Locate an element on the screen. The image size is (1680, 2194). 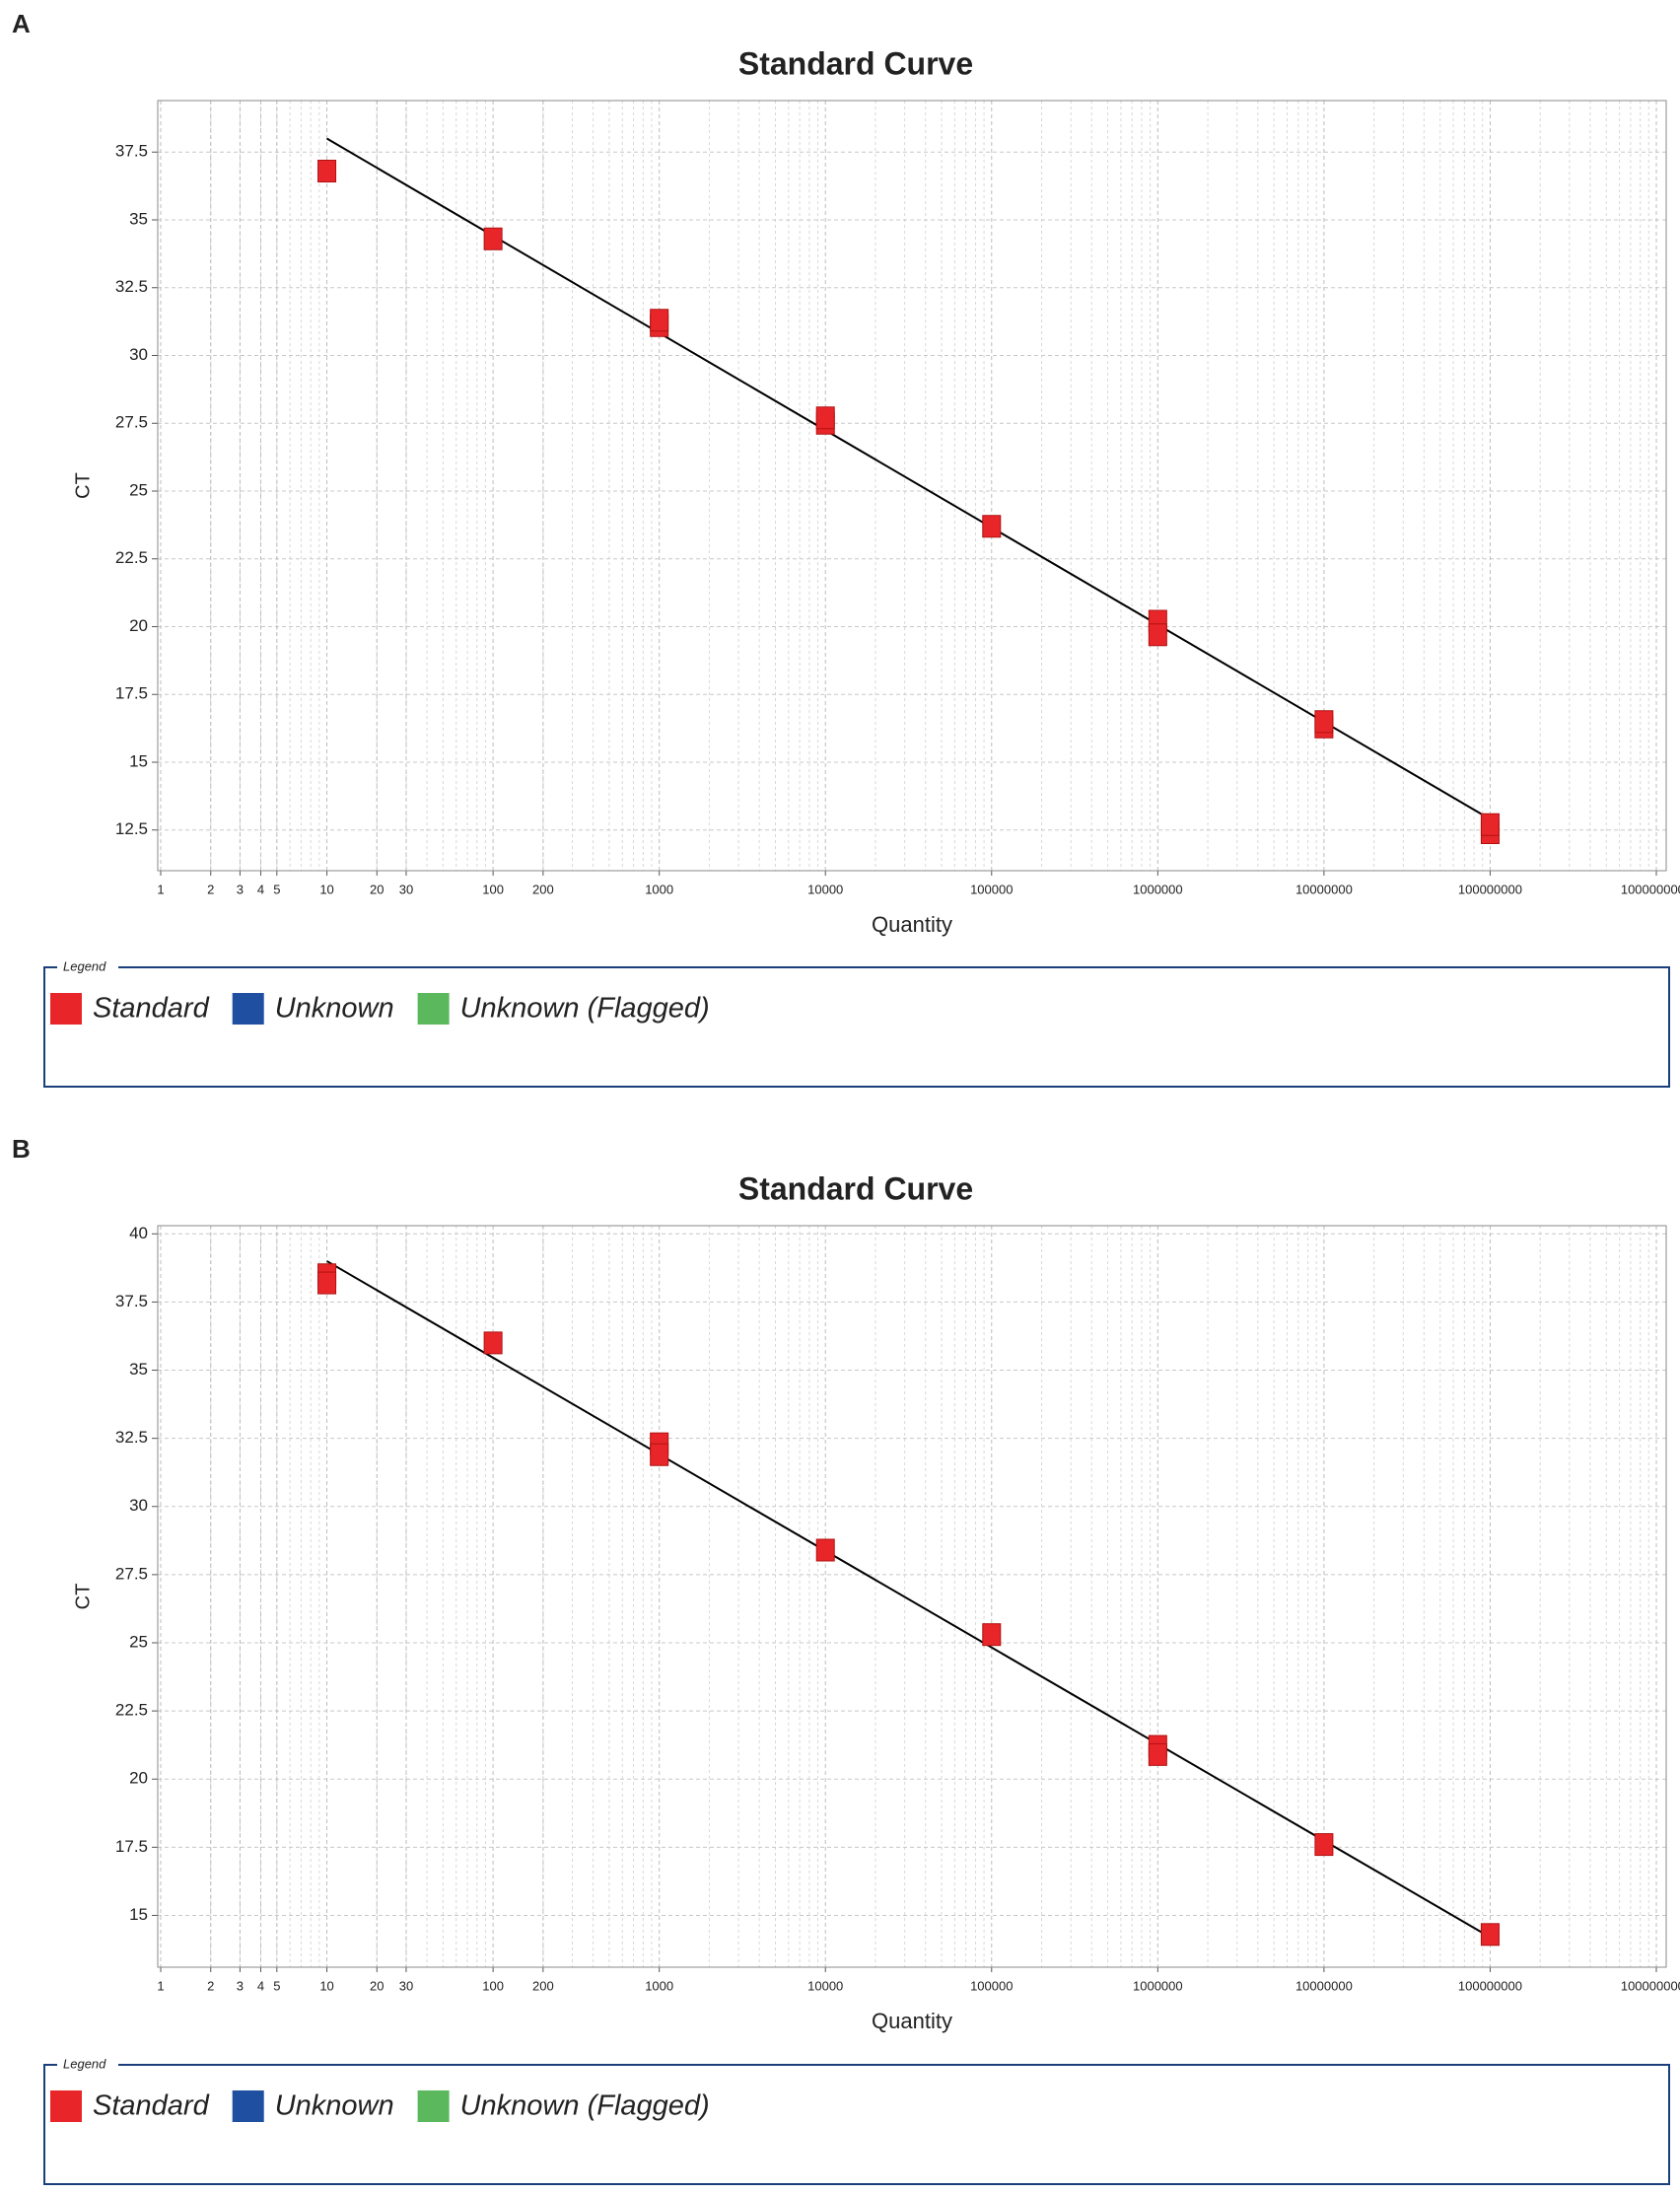
y-tick-label: 17.5 is located at coordinates (131, 1846).